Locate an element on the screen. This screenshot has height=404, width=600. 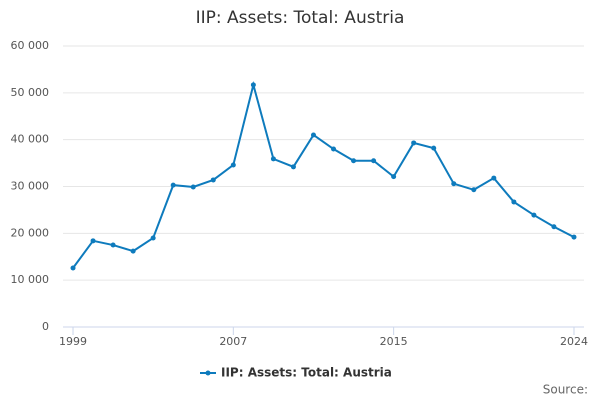
y-tick-label: 10 000 is located at coordinates (30, 279).